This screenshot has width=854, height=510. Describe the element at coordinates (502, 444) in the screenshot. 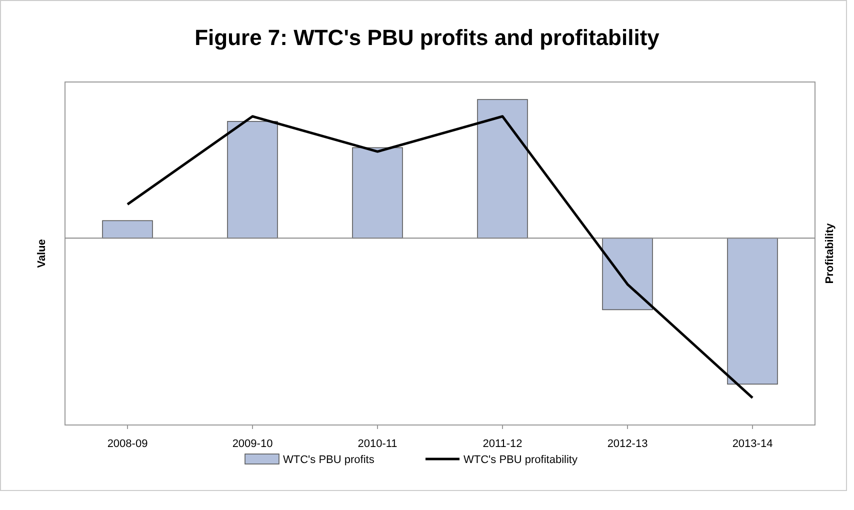

I see `x-tick-label: 2011-12` at that location.